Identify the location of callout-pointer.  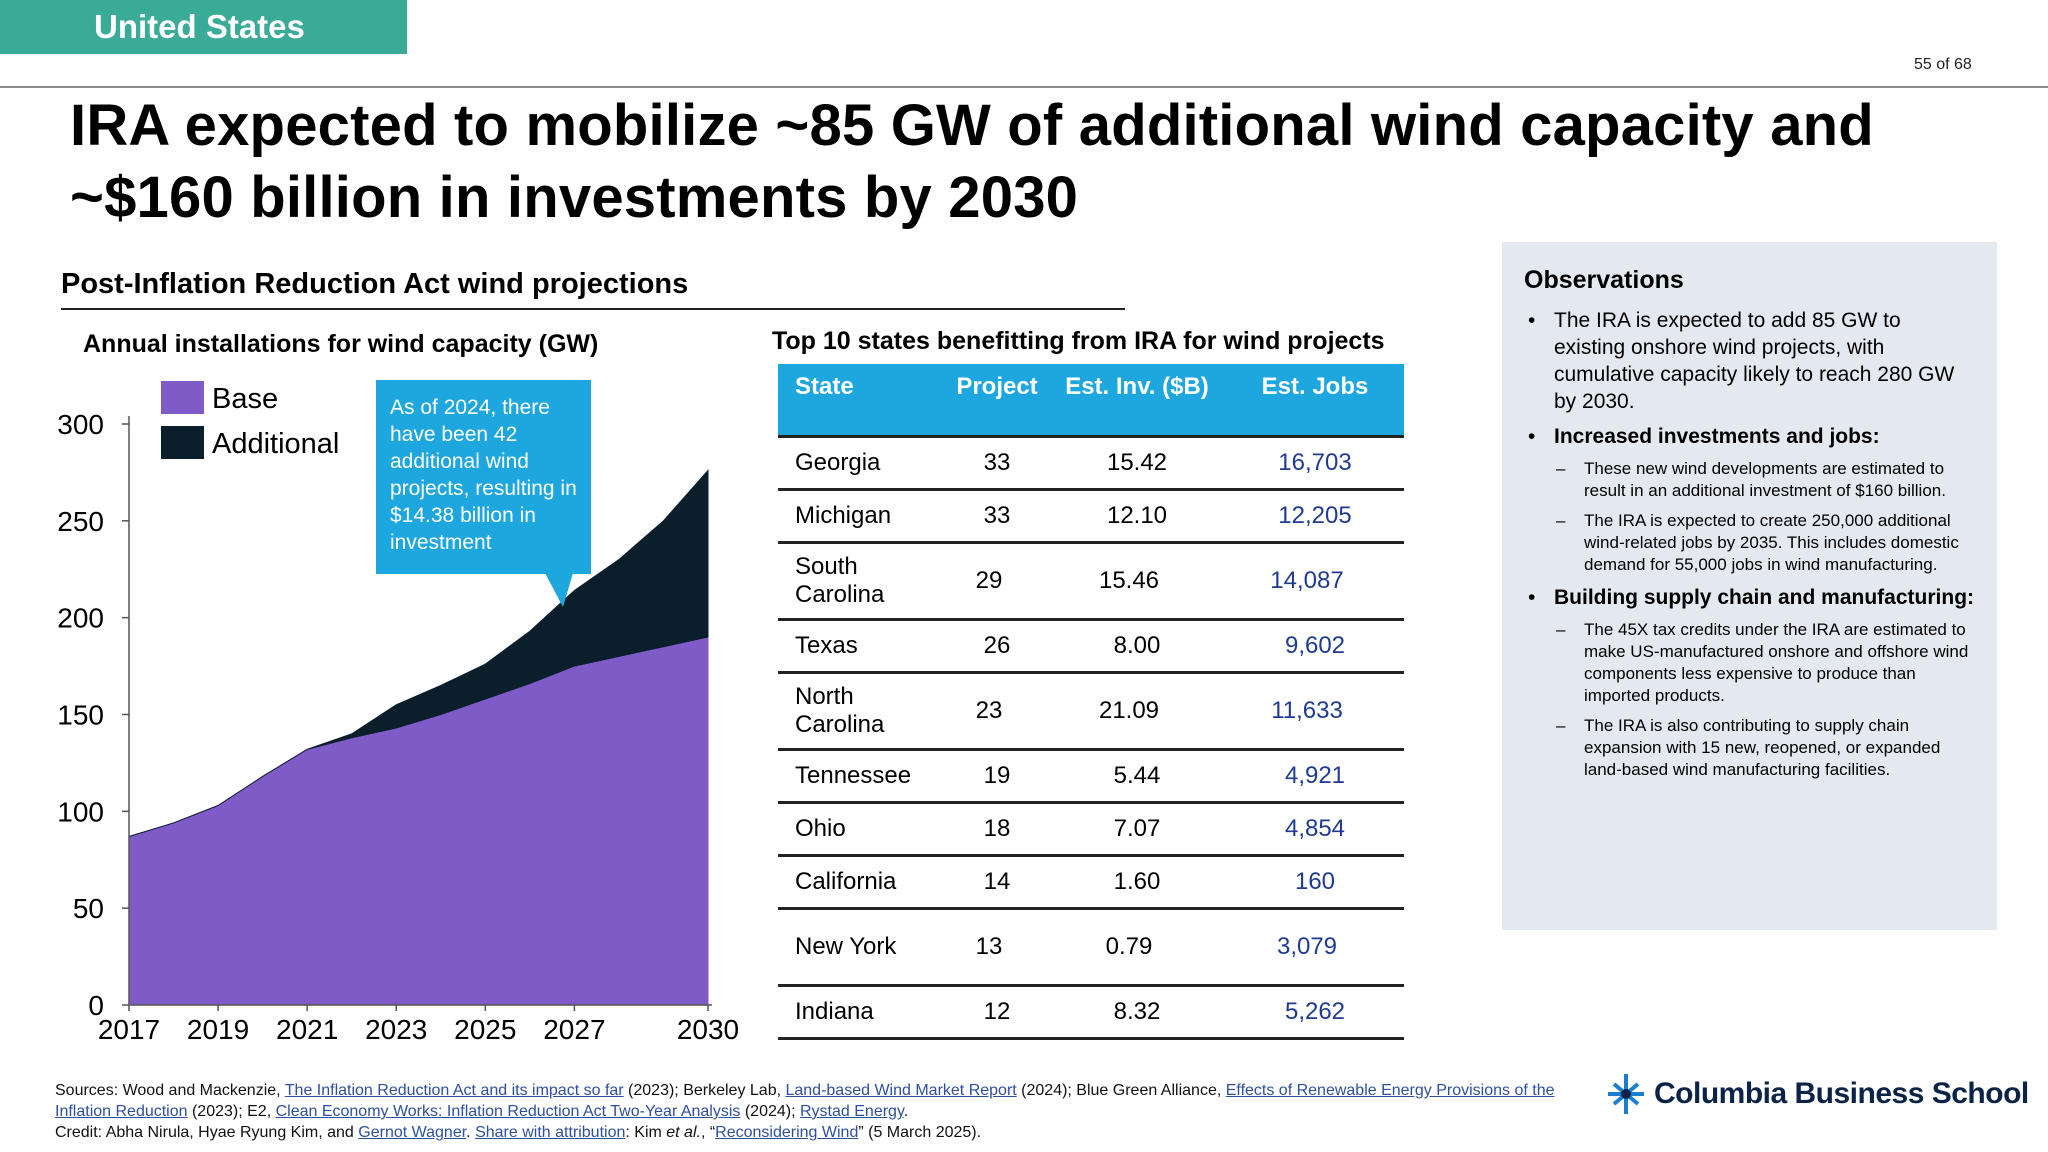
(559, 590).